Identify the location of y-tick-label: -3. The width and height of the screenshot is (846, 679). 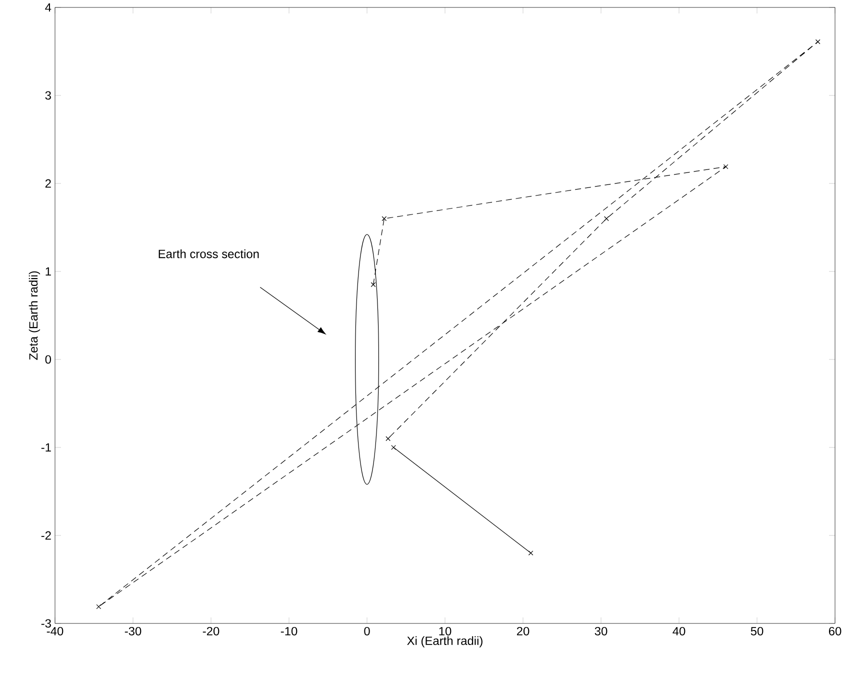
(46, 623).